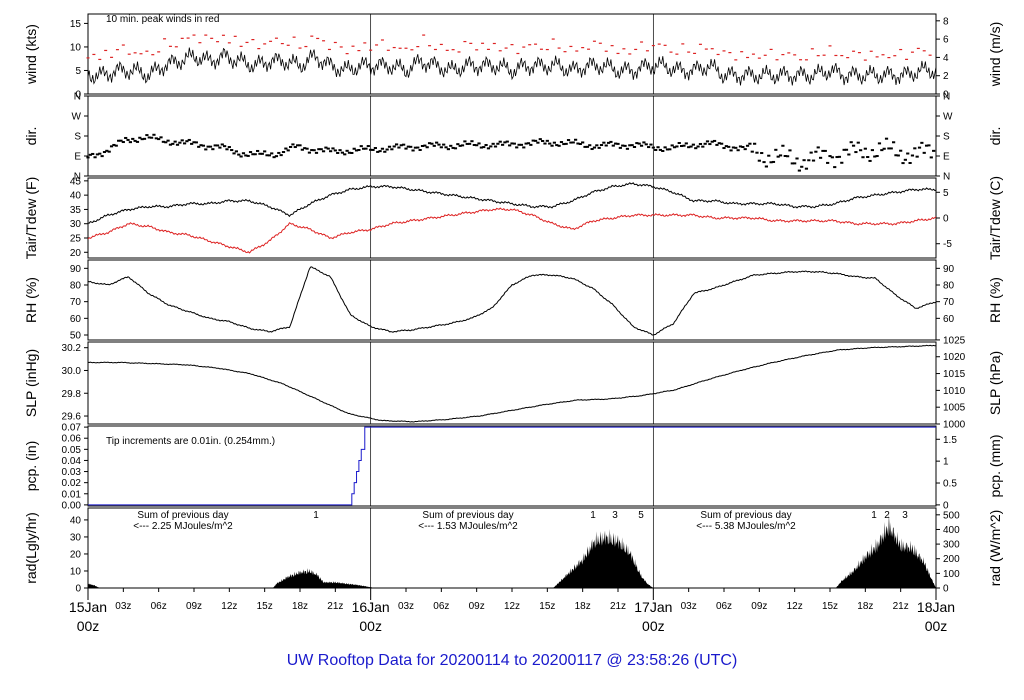 The height and width of the screenshot is (700, 1024). What do you see at coordinates (76, 319) in the screenshot?
I see `left-tick-label: 60` at bounding box center [76, 319].